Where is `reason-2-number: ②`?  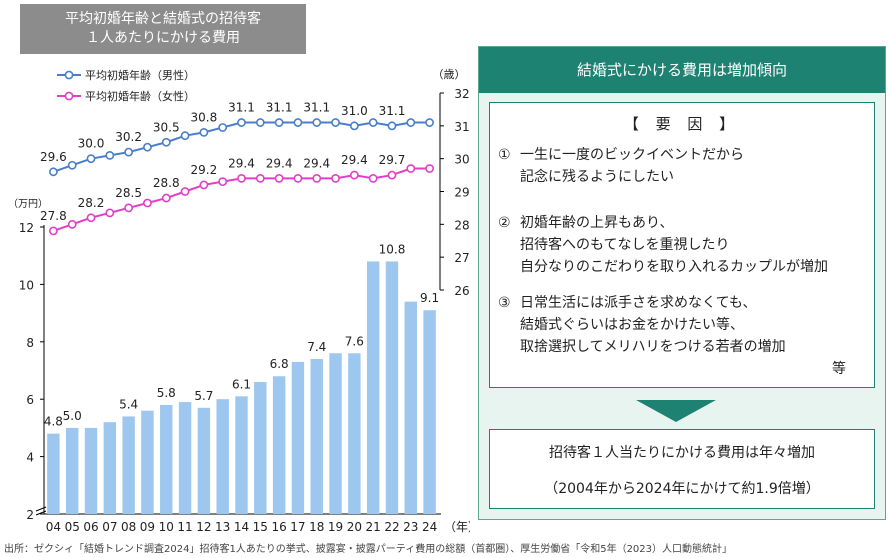
reason-2-number: ② is located at coordinates (504, 223).